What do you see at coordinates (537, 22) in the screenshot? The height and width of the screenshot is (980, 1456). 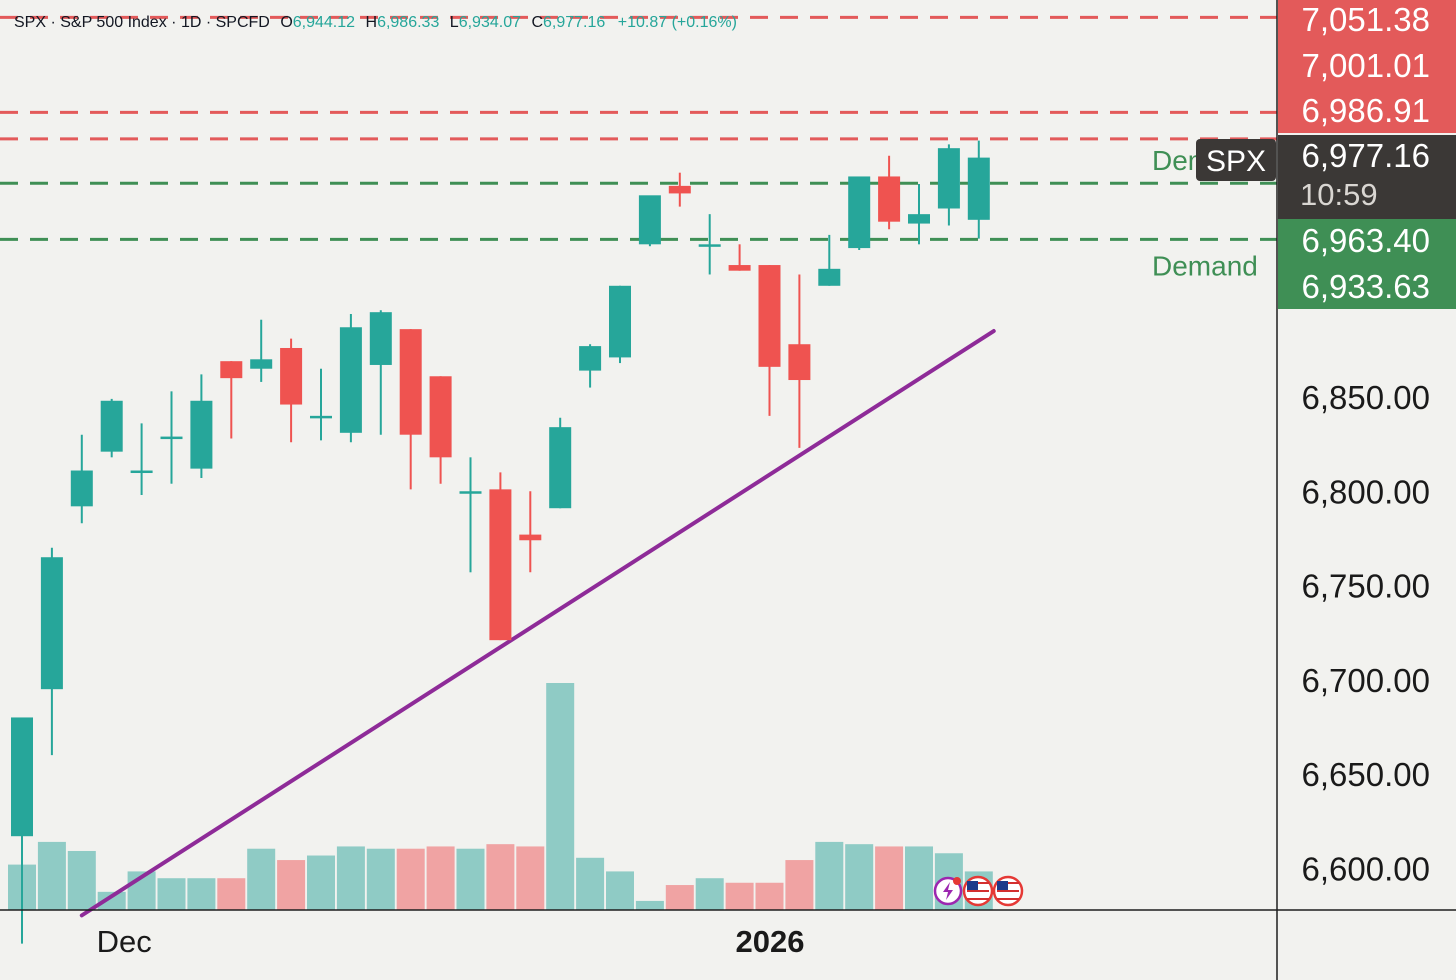 I see `close-label: C` at bounding box center [537, 22].